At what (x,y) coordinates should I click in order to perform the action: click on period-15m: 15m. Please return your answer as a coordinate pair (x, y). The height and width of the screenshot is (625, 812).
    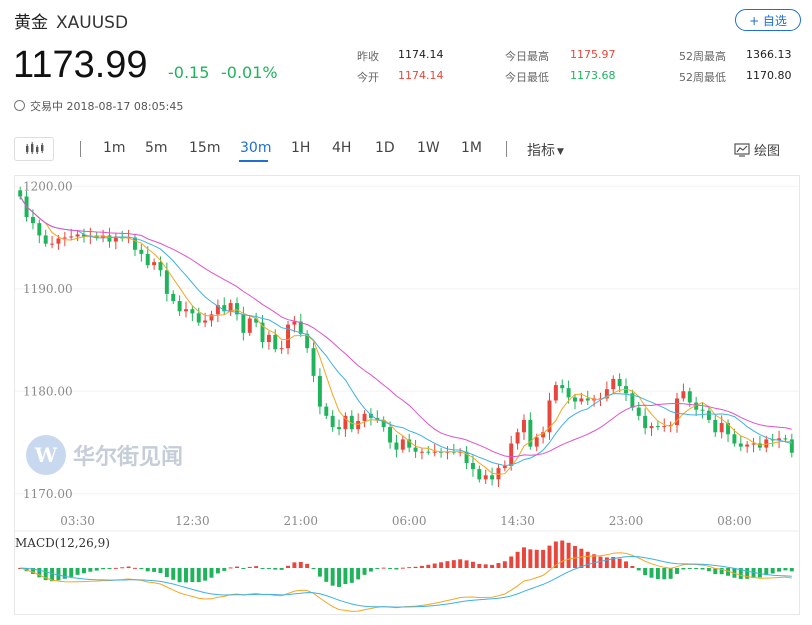
    Looking at the image, I should click on (205, 148).